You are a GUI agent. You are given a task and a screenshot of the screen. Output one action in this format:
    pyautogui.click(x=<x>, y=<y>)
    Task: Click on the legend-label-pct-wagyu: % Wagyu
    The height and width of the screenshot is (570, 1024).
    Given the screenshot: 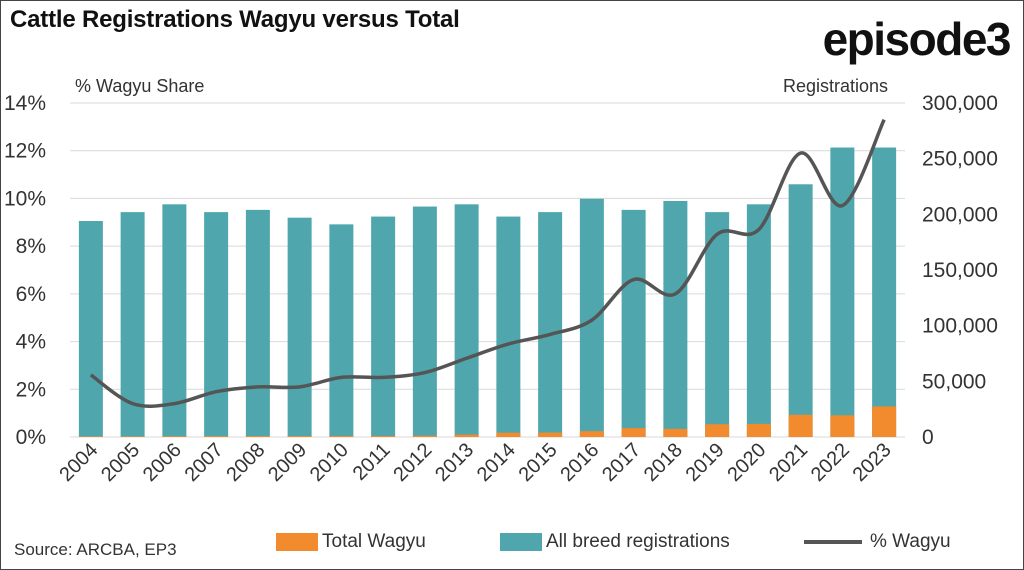 What is the action you would take?
    pyautogui.click(x=910, y=541)
    